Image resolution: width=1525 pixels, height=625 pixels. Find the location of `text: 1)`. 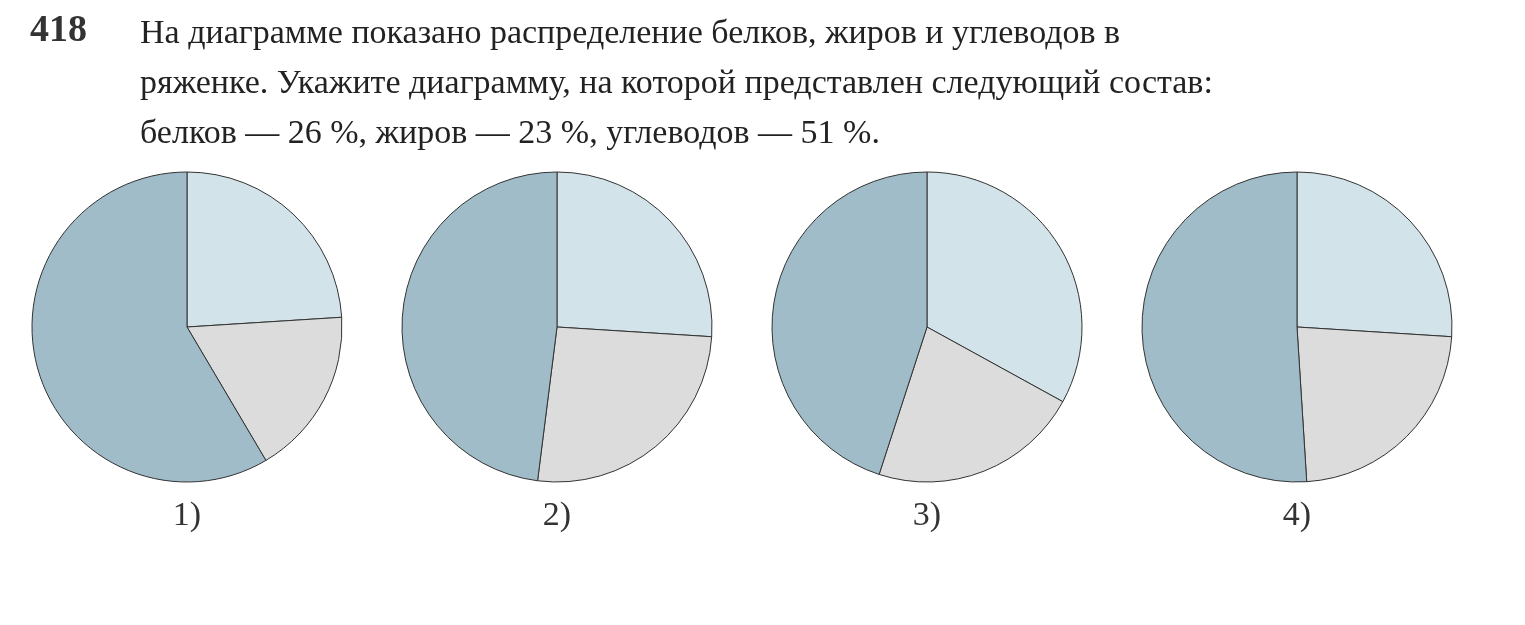

text: 1) is located at coordinates (187, 514).